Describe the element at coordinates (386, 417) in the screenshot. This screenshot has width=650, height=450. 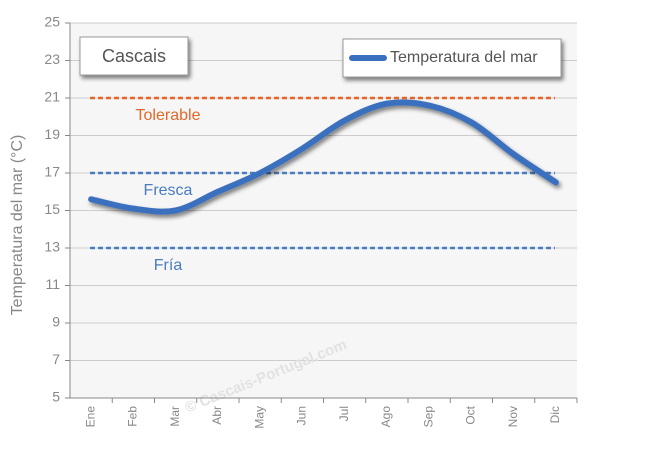
I see `x-tick-label: Ago` at that location.